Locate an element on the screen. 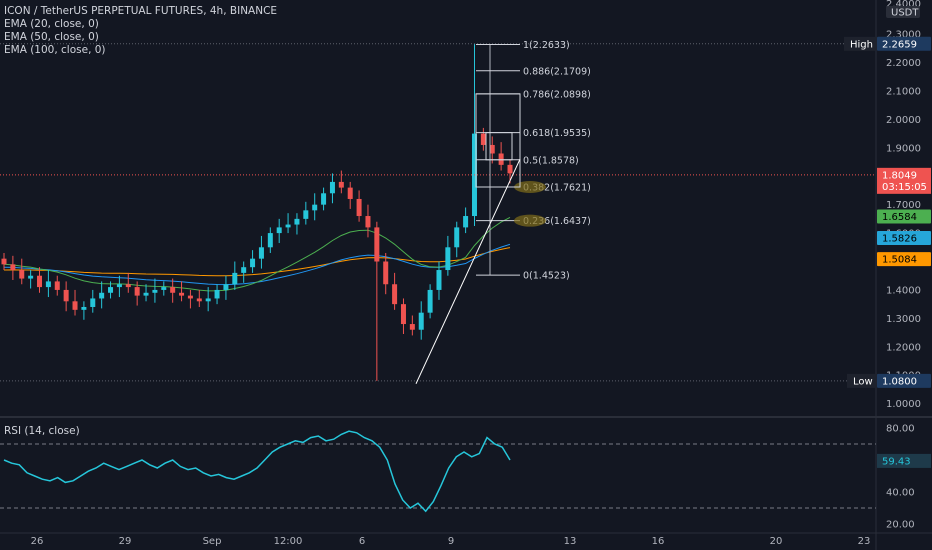  rsi-value-tag-bg is located at coordinates (904, 460).